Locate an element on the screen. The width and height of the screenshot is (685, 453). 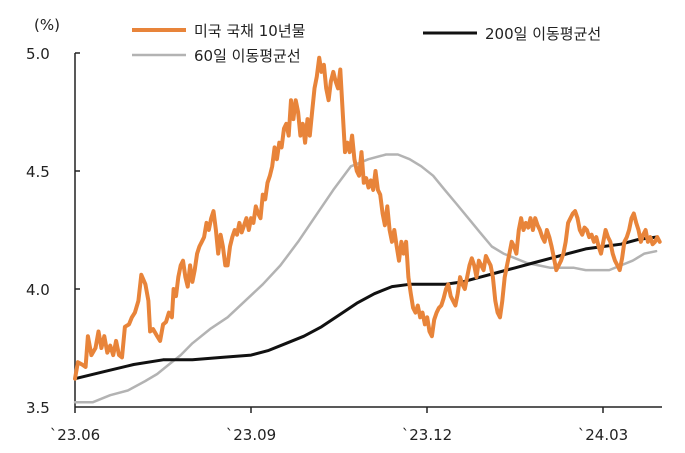
legend-label: 60일 이동평균선 is located at coordinates (247, 56).